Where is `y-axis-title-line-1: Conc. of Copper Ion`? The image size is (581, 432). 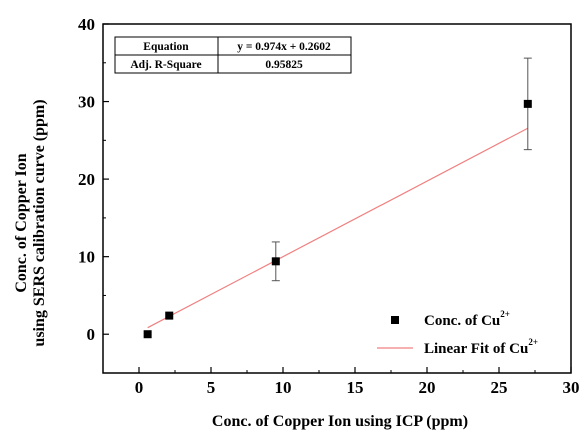
y-axis-title-line-1: Conc. of Copper Ion is located at coordinates (21, 222).